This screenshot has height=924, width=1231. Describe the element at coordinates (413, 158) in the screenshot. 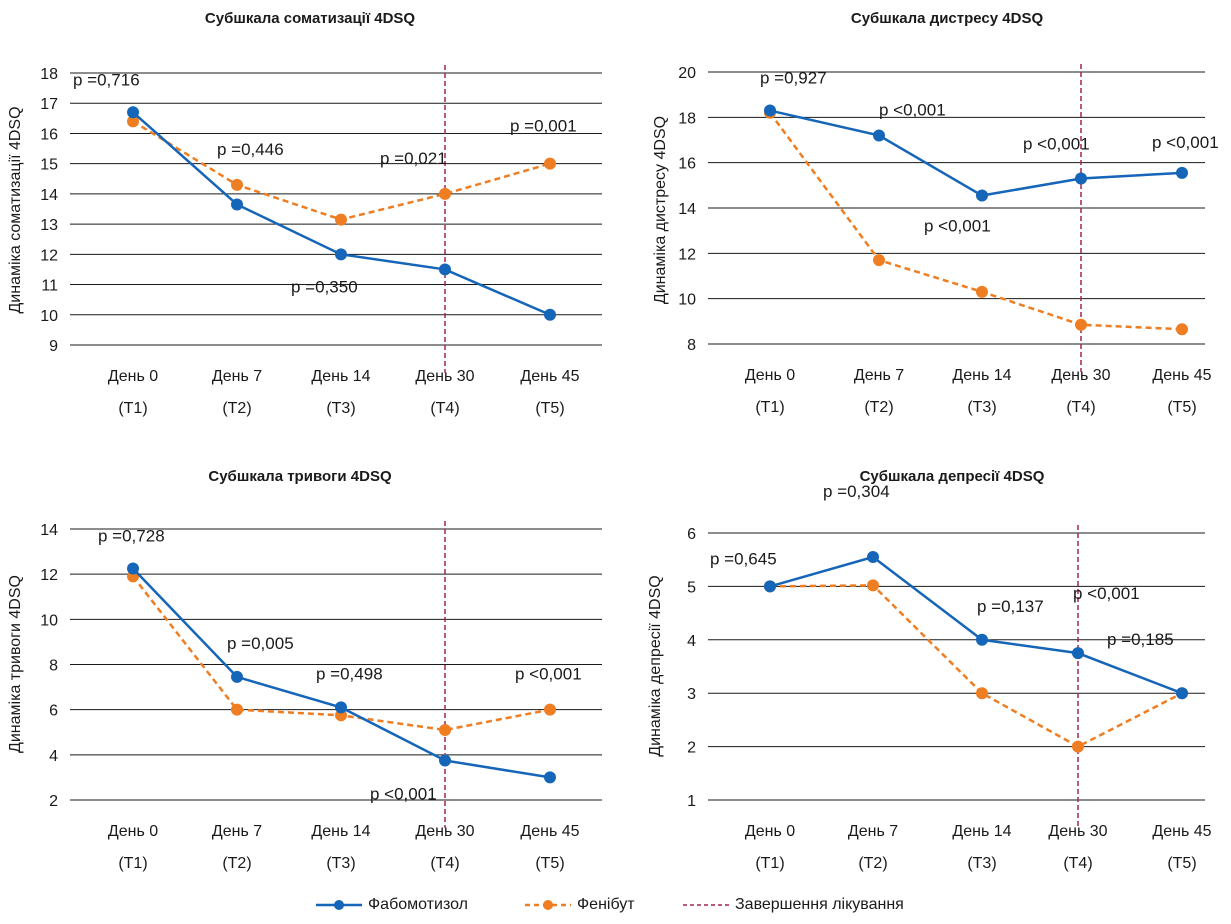

I see `p-value-label: p =0,021` at that location.